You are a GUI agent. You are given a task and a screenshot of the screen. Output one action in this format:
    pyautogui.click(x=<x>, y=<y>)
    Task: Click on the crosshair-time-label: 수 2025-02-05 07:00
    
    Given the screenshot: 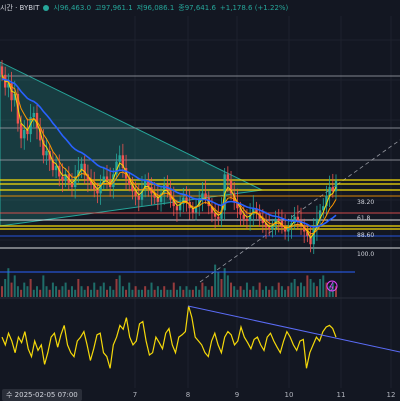 What is the action you would take?
    pyautogui.click(x=42, y=395)
    